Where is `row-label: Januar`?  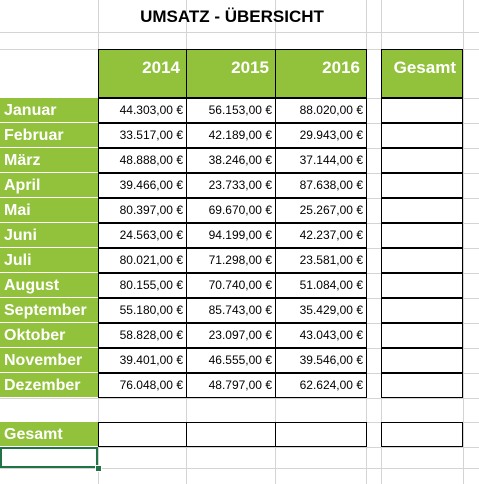
row-label: Januar is located at coordinates (49, 110).